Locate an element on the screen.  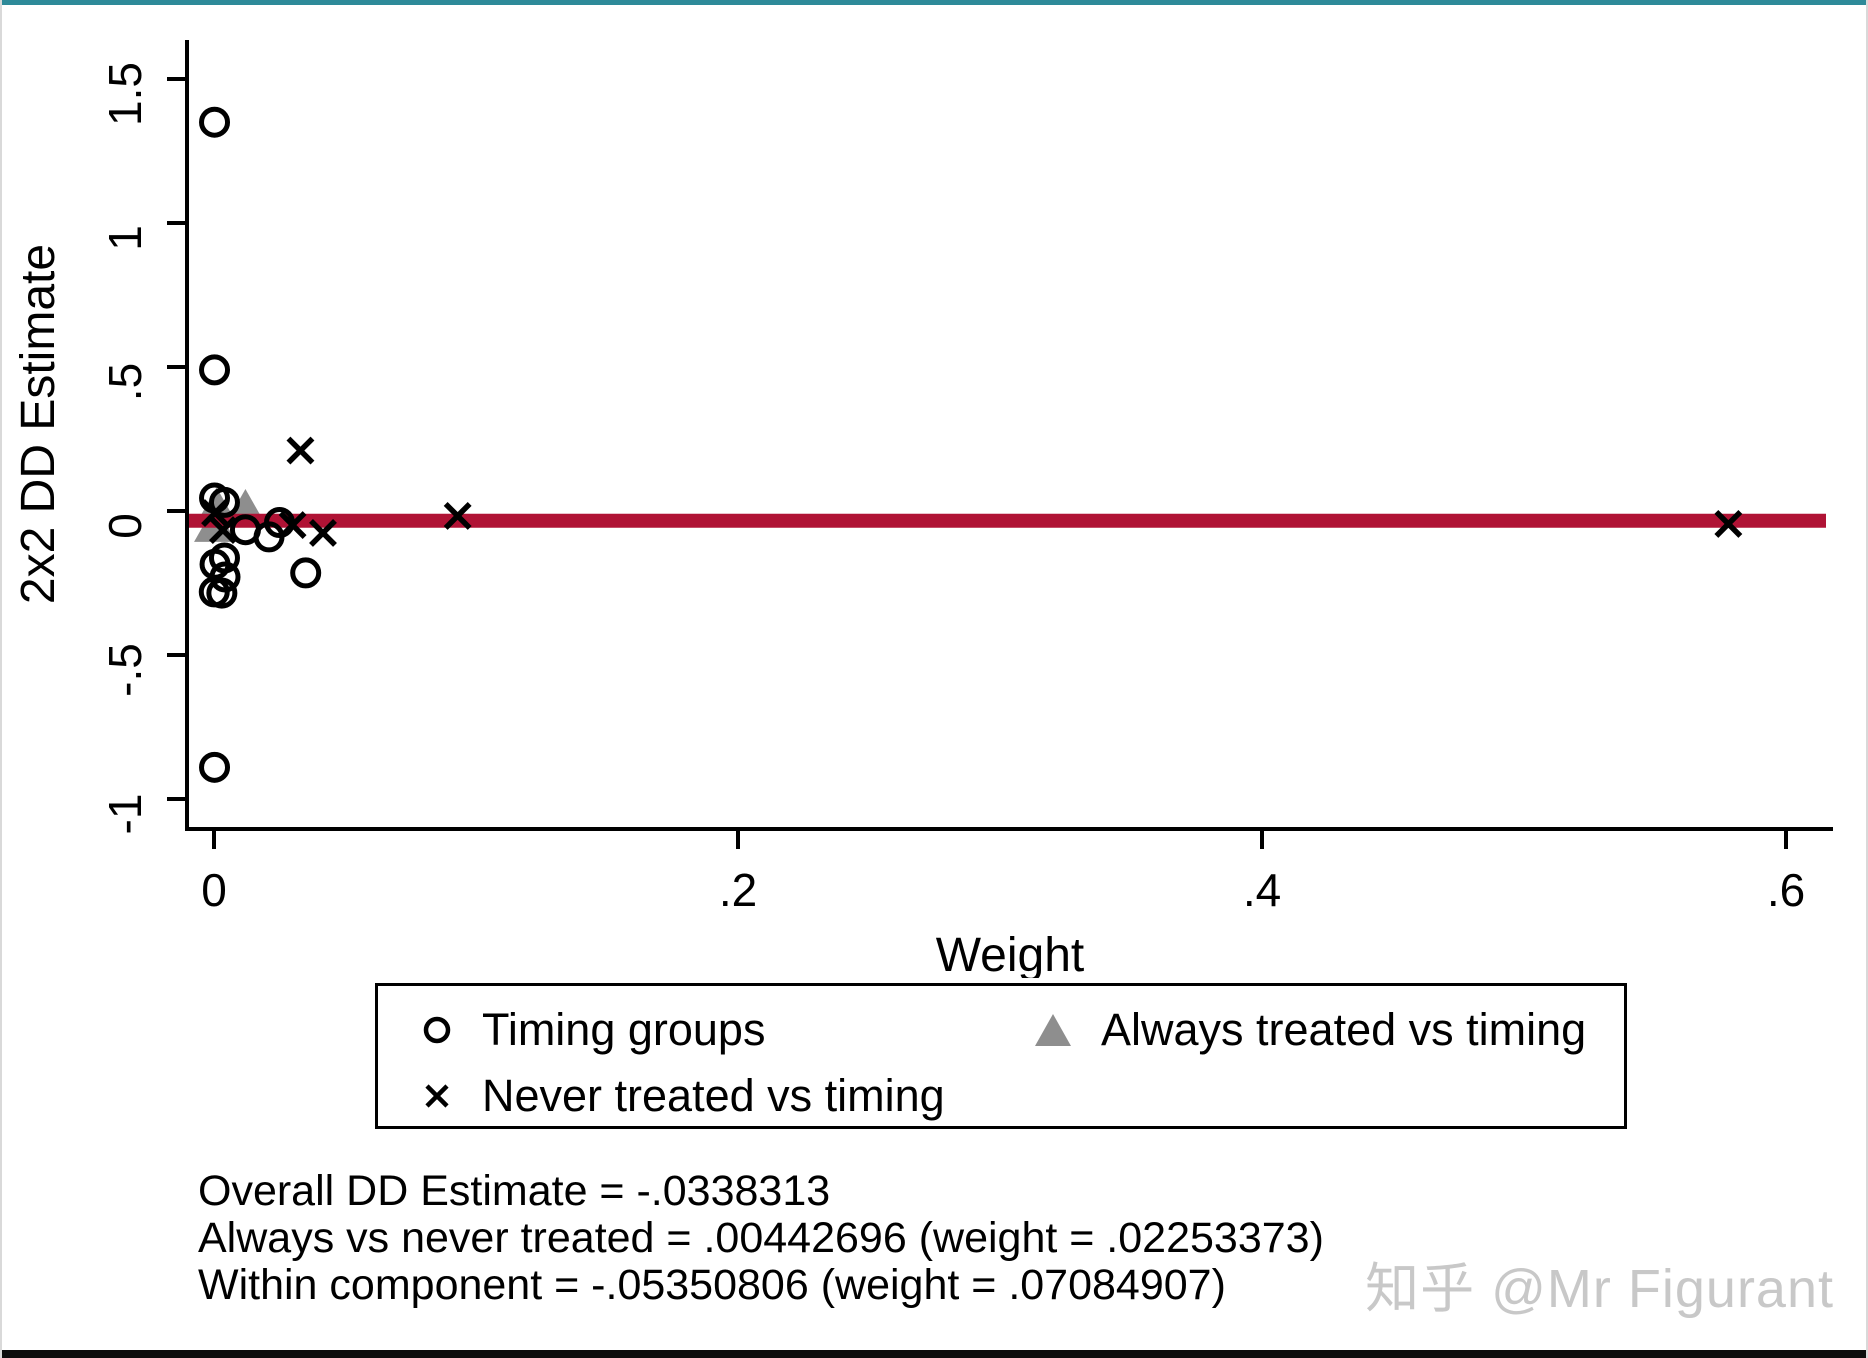
y-tick-label: -1 is located at coordinates (125, 814).